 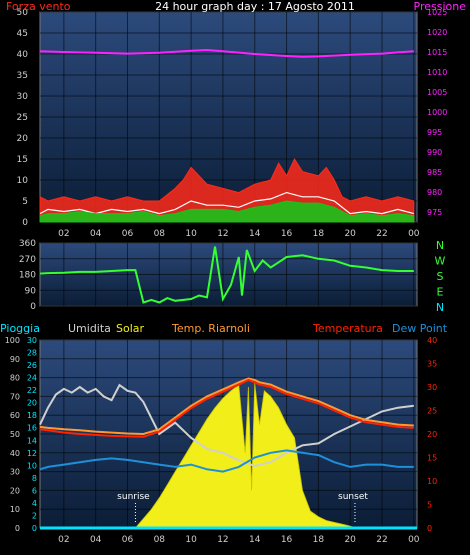 What do you see at coordinates (432, 411) in the screenshot?
I see `temperature-y-tick-label: 25` at bounding box center [432, 411].